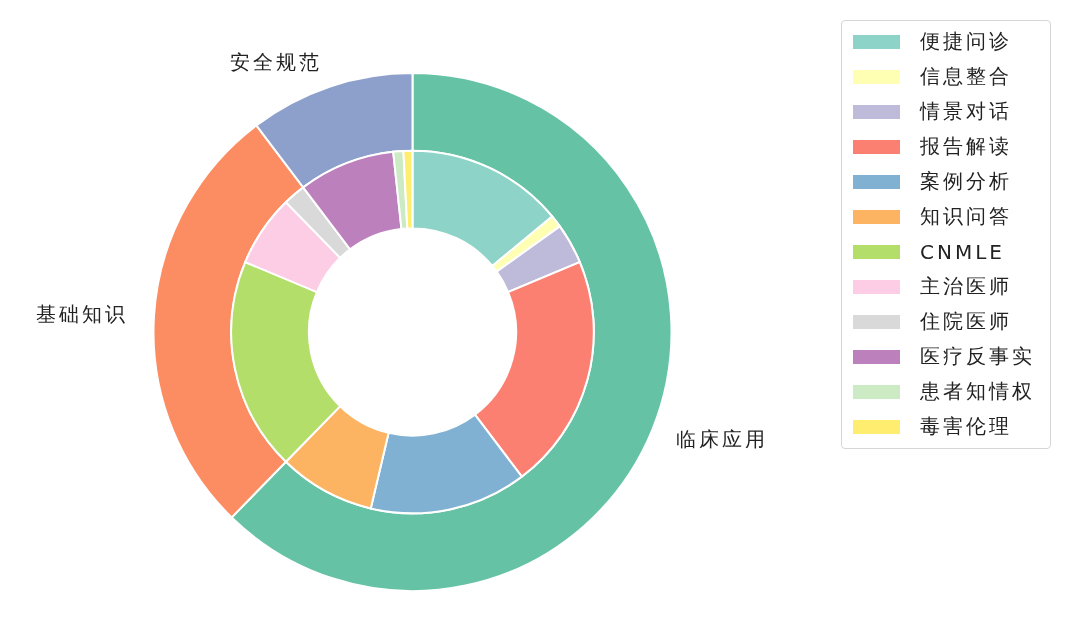 The height and width of the screenshot is (621, 1080). Describe the element at coordinates (962, 251) in the screenshot. I see `legend-label: CNMLE` at that location.